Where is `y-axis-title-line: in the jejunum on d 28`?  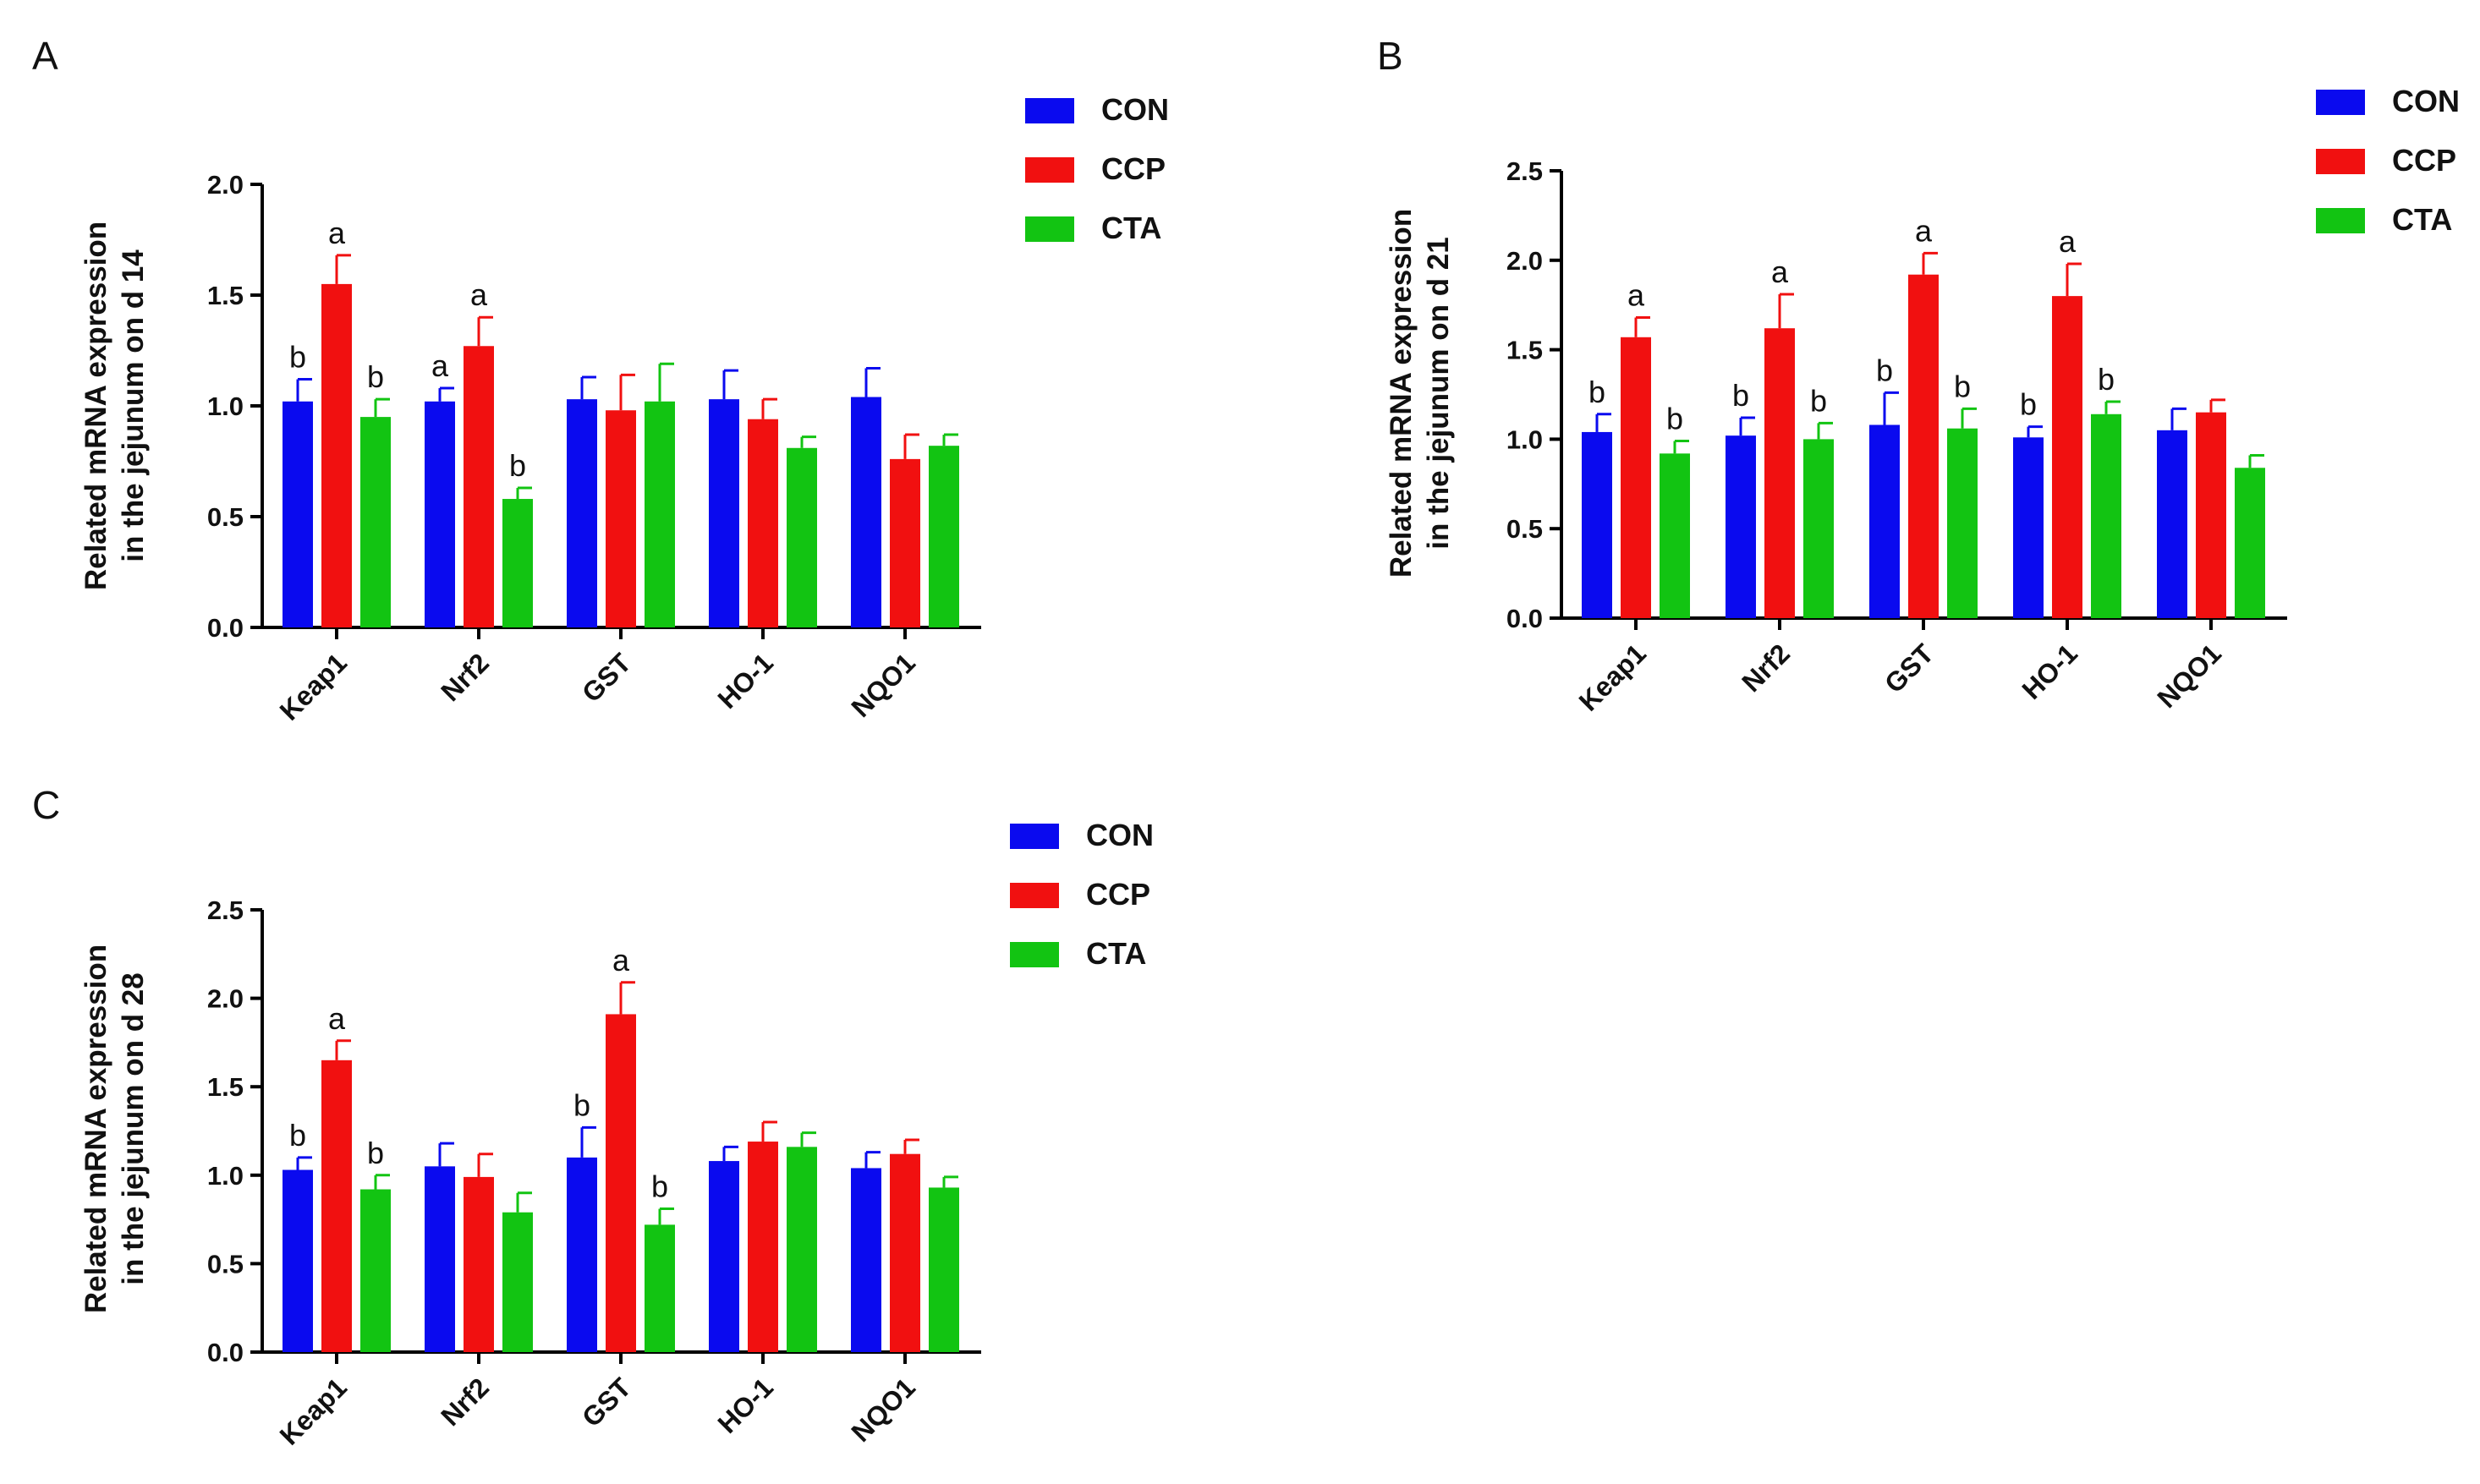 y-axis-title-line: in the jejunum on d 28 is located at coordinates (133, 1128).